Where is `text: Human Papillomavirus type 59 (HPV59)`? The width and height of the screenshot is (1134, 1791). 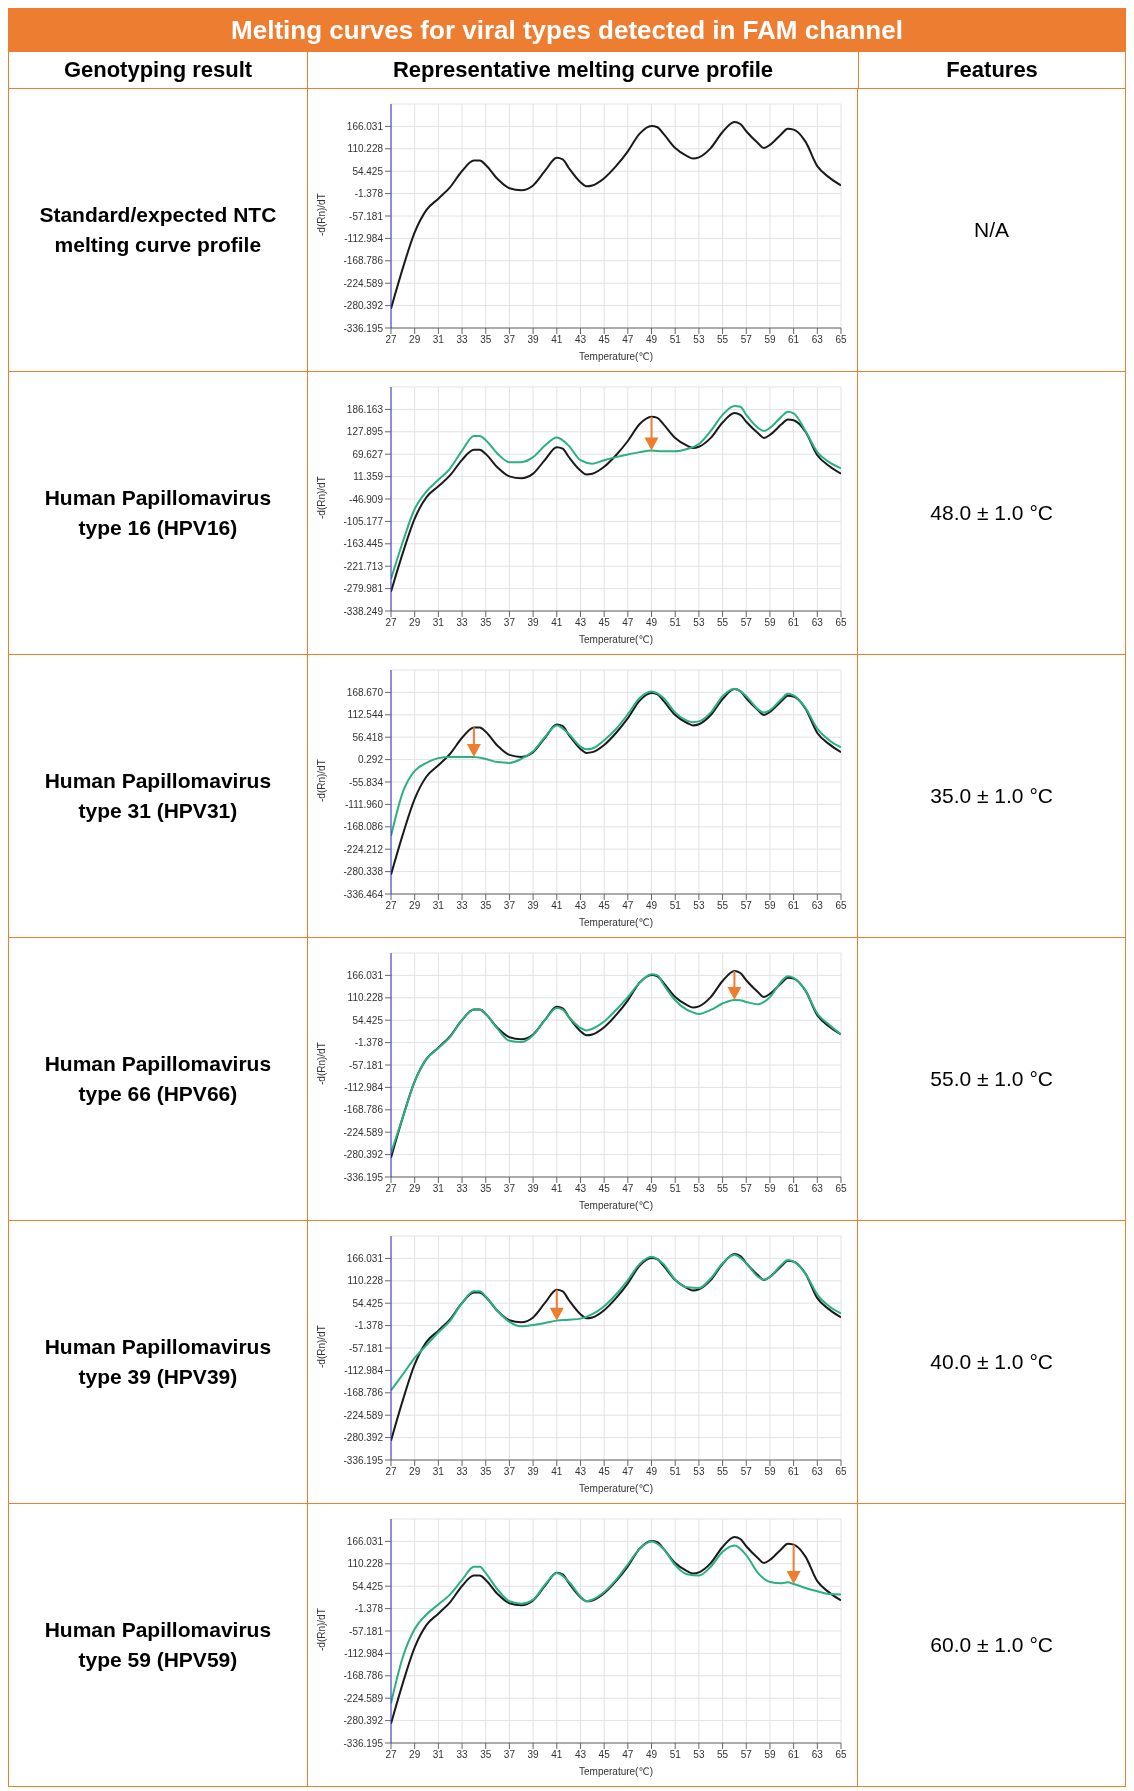
text: Human Papillomavirus type 59 (HPV59) is located at coordinates (158, 1645).